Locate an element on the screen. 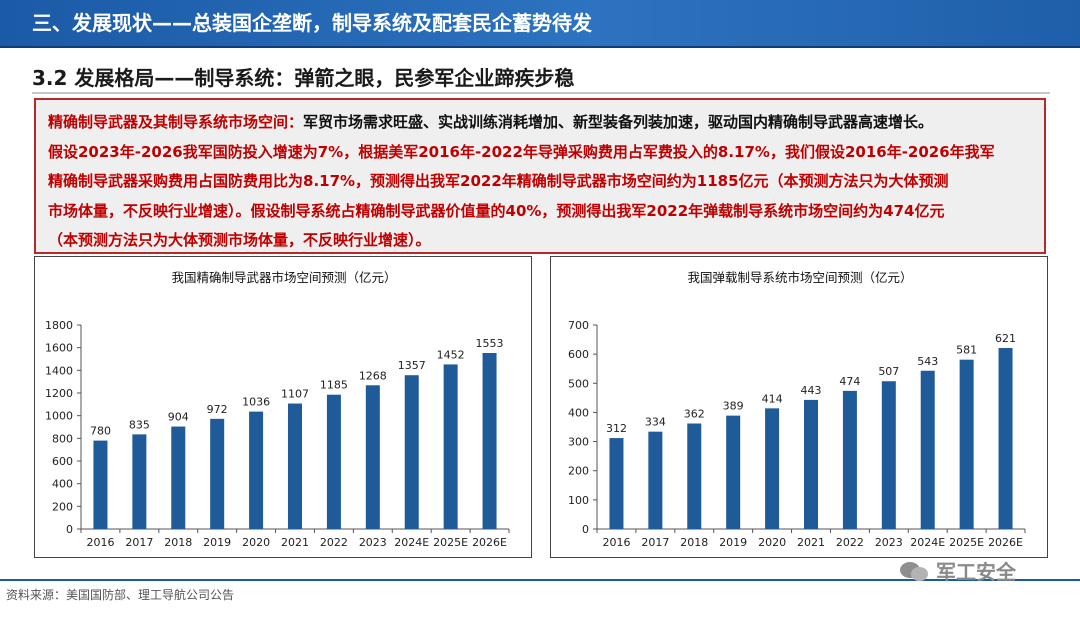 The width and height of the screenshot is (1080, 617). y-tick-label: 1600 is located at coordinates (59, 348).